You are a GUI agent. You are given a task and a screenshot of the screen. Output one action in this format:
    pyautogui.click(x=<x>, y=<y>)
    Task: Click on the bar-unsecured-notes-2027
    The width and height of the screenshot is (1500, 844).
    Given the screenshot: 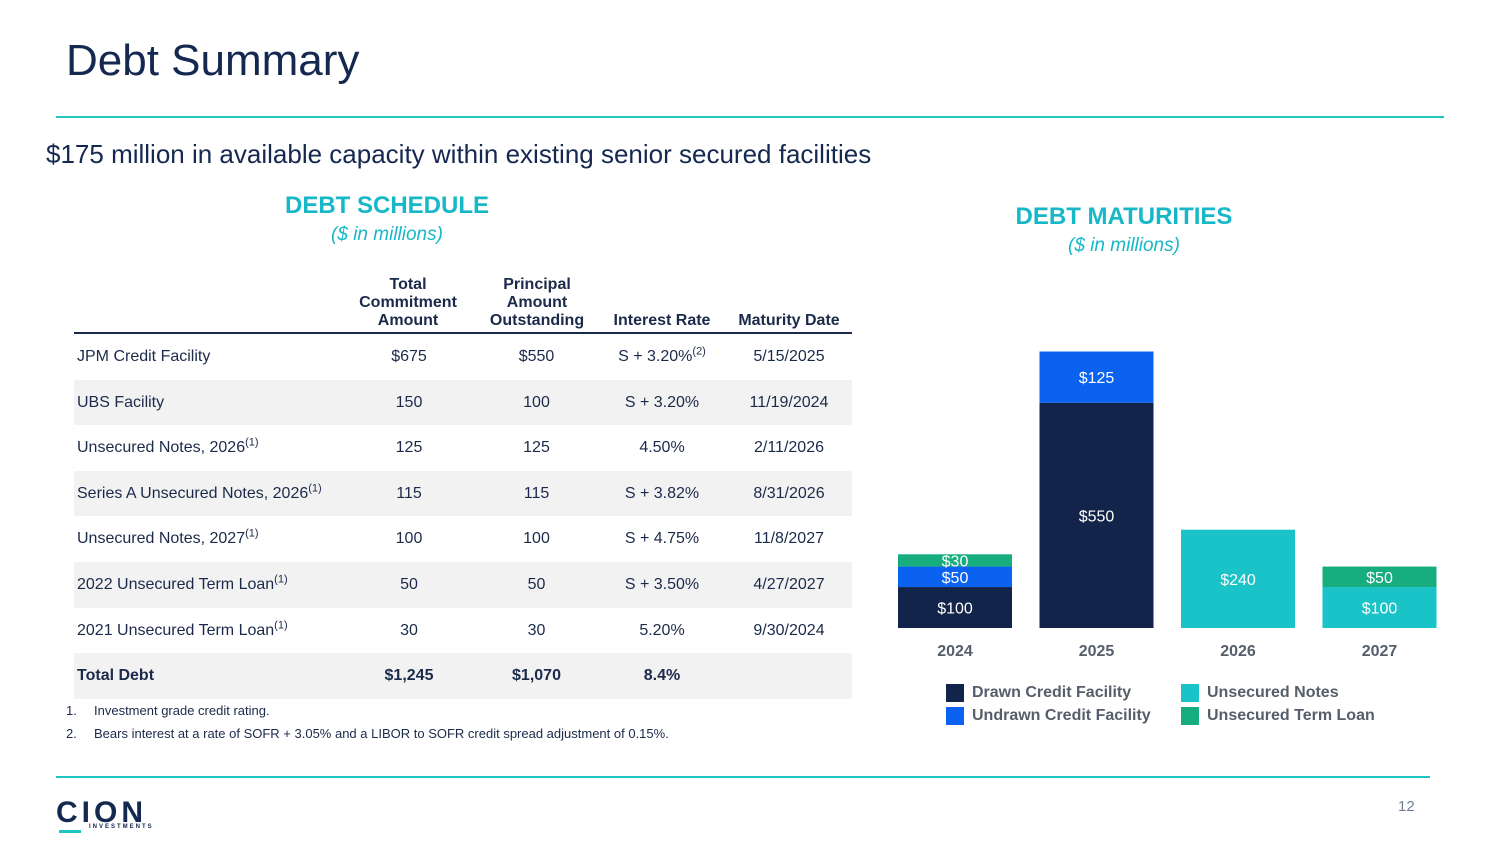 What is the action you would take?
    pyautogui.click(x=1379, y=607)
    